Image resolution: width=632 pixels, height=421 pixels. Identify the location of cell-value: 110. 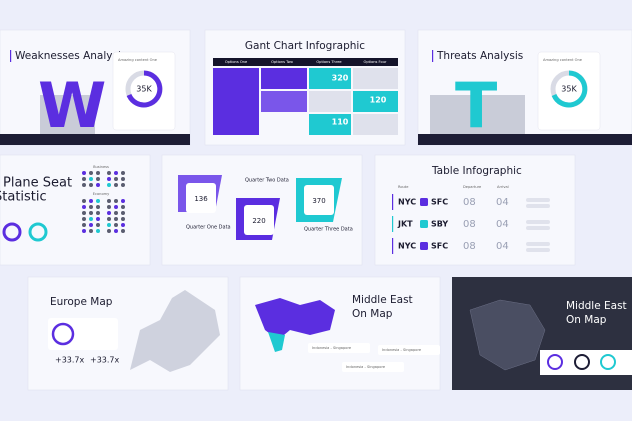
(340, 122).